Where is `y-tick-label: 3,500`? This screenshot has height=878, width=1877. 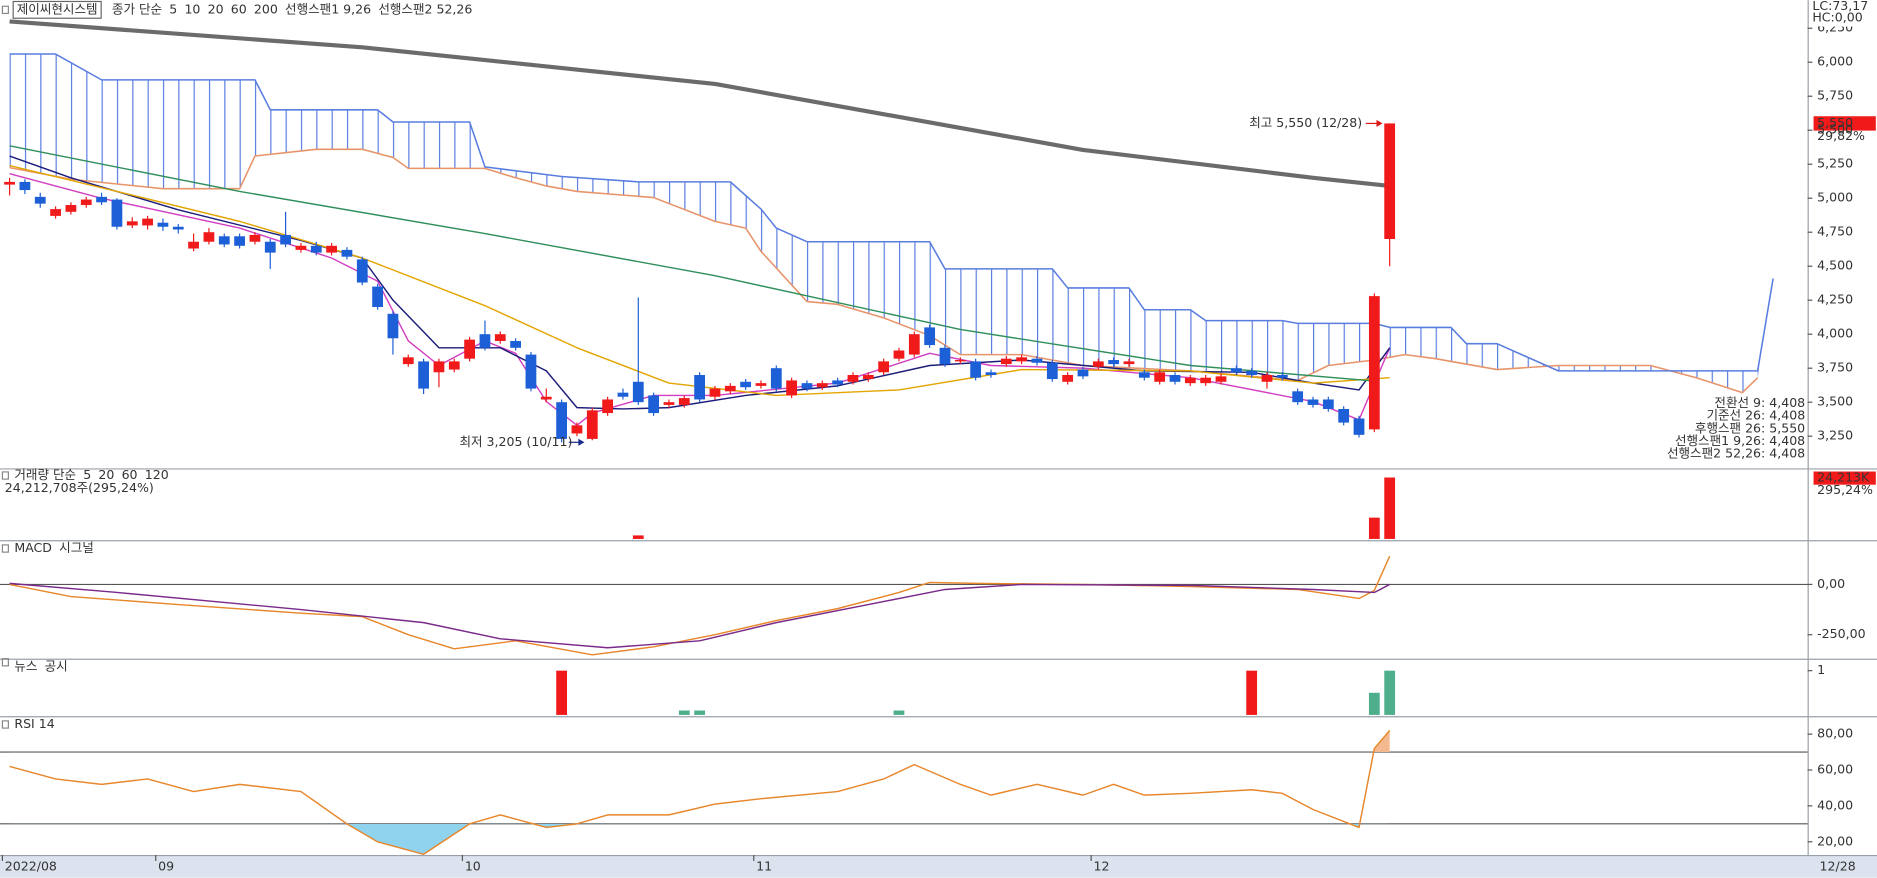 y-tick-label: 3,500 is located at coordinates (1835, 401).